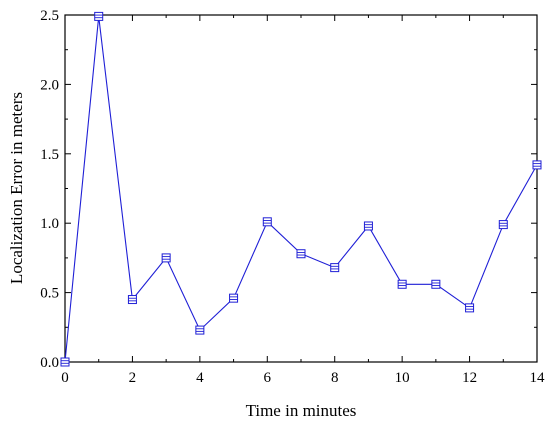 The height and width of the screenshot is (425, 550). Describe the element at coordinates (538, 378) in the screenshot. I see `x-tick-label: 14` at that location.